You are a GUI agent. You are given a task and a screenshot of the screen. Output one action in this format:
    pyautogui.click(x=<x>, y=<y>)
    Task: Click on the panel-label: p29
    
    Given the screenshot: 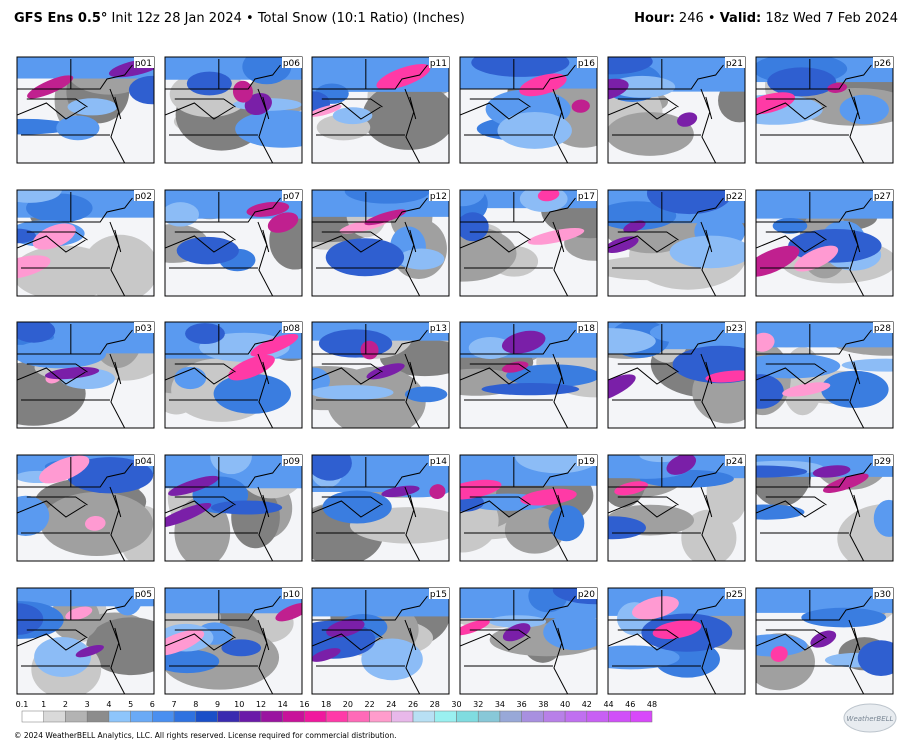 What is the action you would take?
    pyautogui.click(x=882, y=462)
    